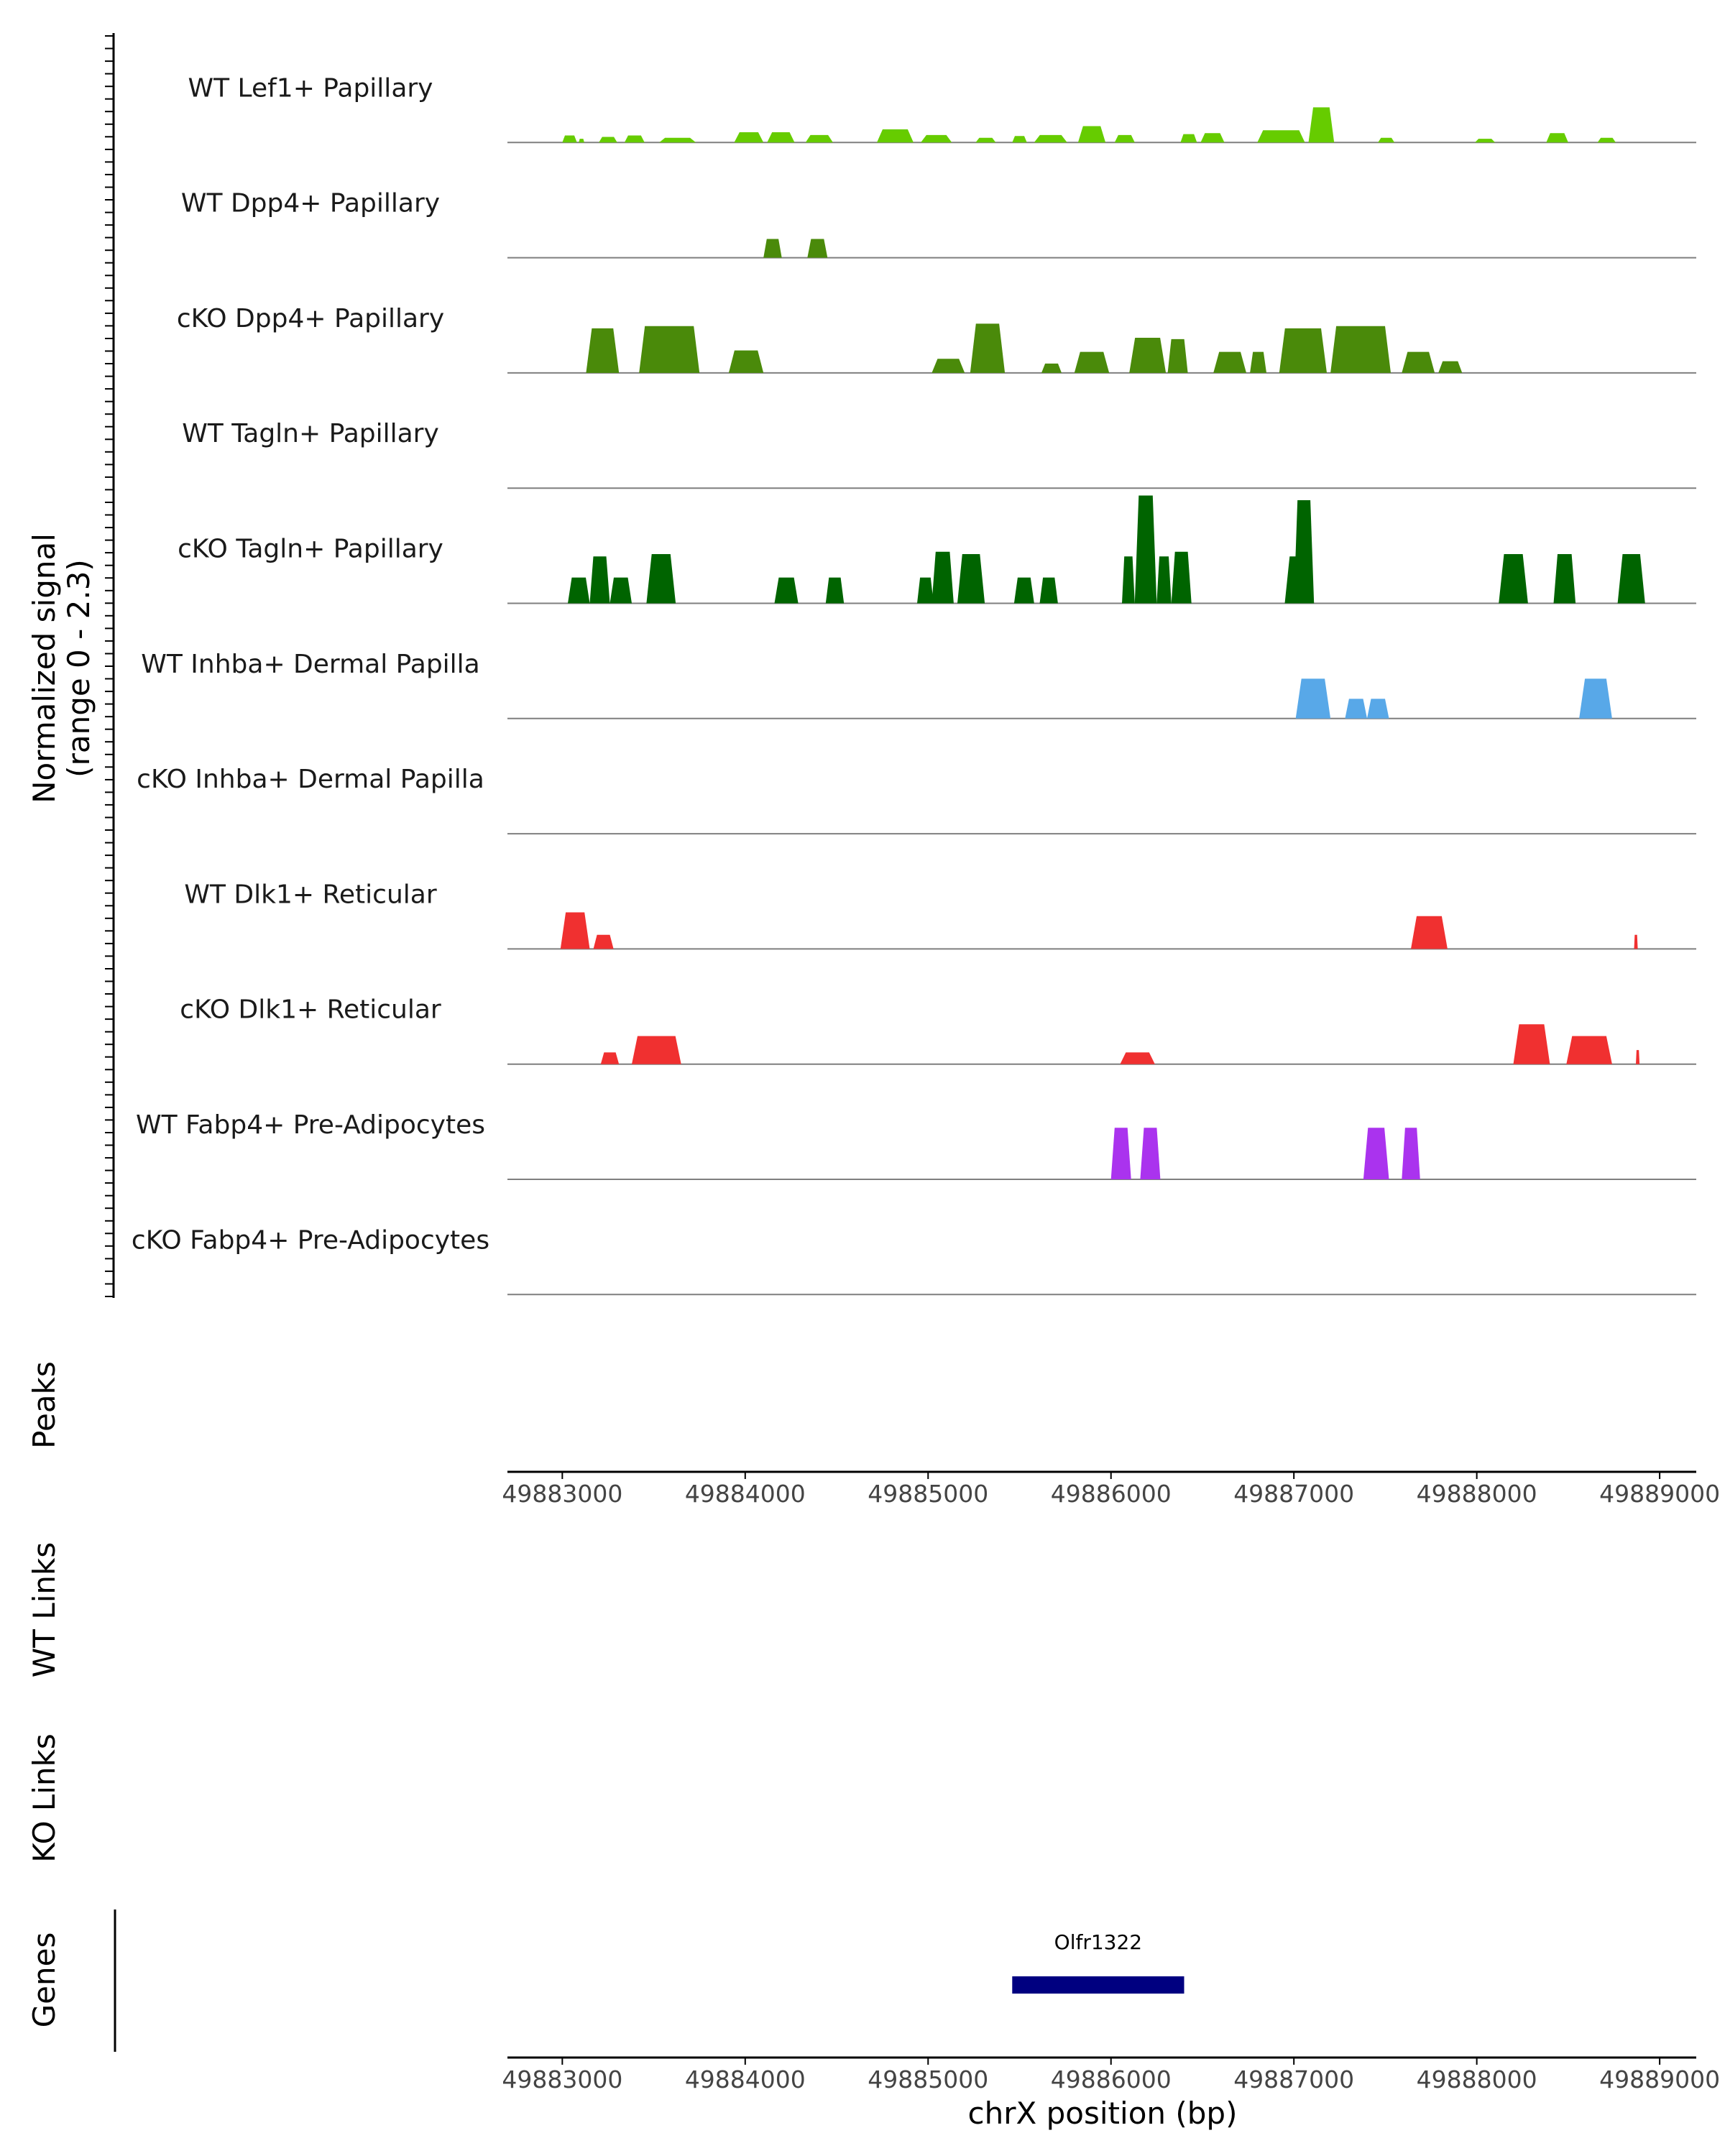 Image resolution: width=1725 pixels, height=2156 pixels. I want to click on x-axis-label: chrX position (bp), so click(1103, 2113).